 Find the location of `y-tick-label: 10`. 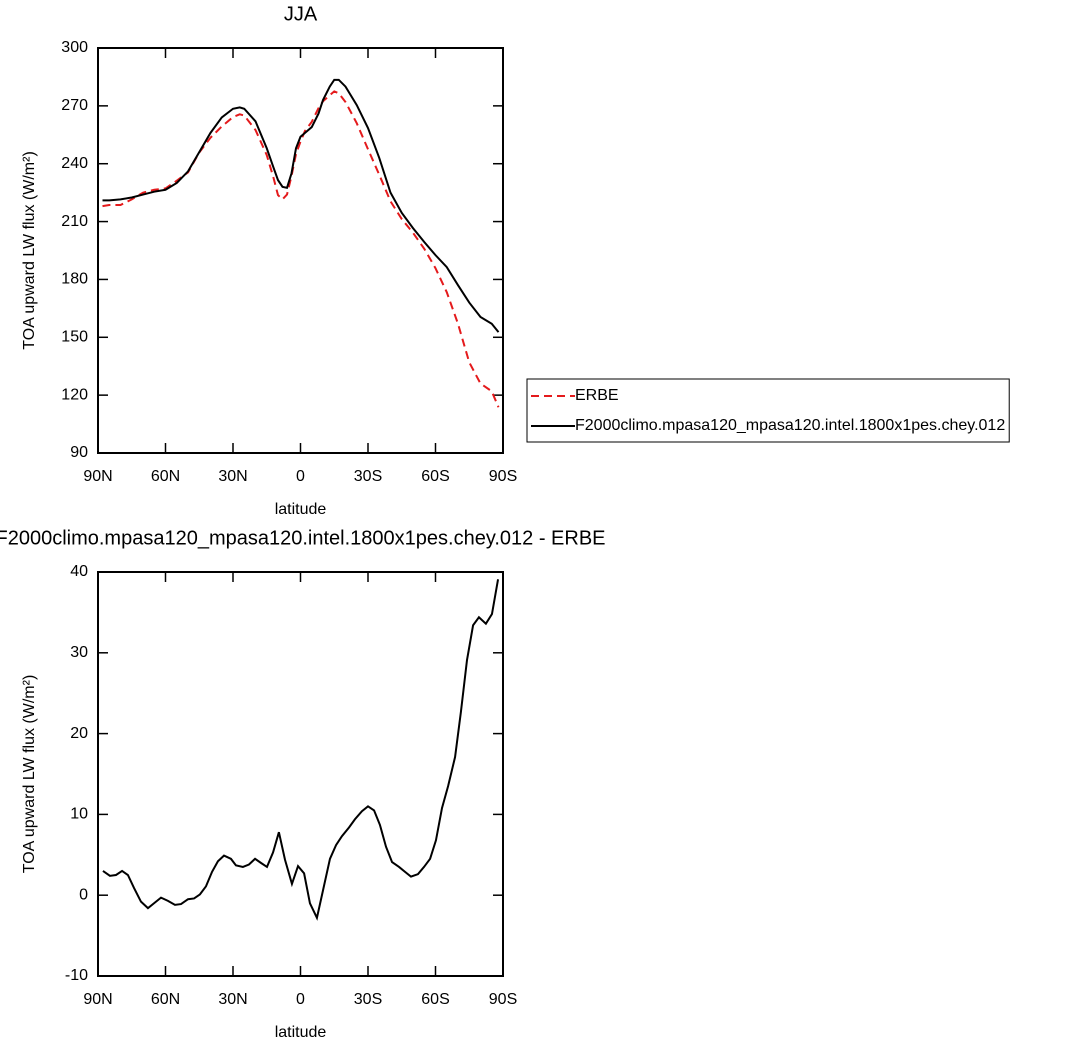

y-tick-label: 10 is located at coordinates (79, 814).